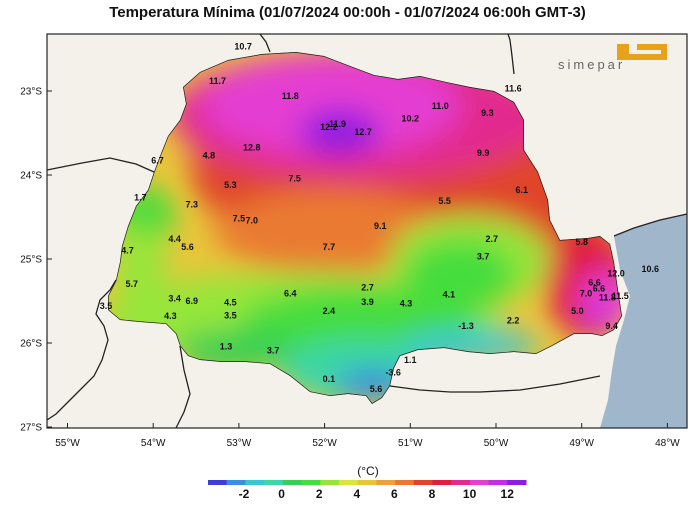 This screenshot has width=695, height=506. I want to click on station-value: 4.7, so click(127, 251).